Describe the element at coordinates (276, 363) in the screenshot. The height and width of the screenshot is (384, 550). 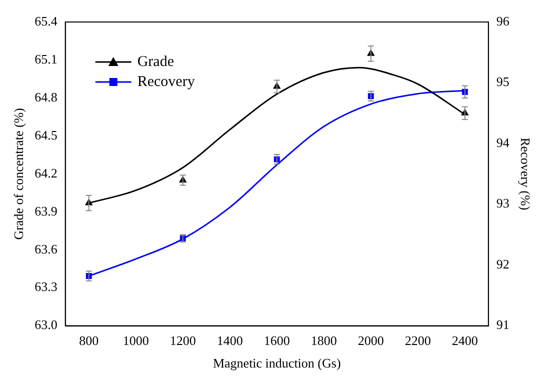
I see `x-axis-title: Magnetic induction (Gs)` at that location.